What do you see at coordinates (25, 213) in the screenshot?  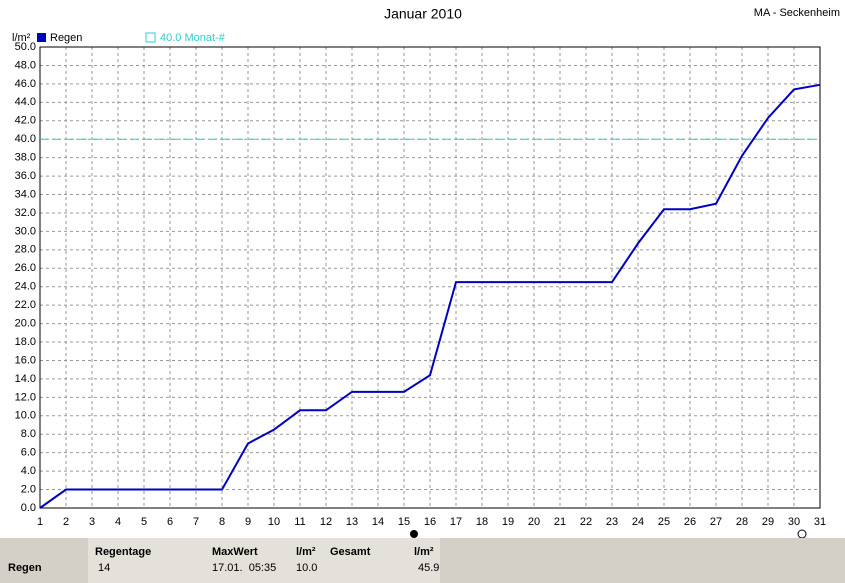 I see `y-tick-label: 32.0` at bounding box center [25, 213].